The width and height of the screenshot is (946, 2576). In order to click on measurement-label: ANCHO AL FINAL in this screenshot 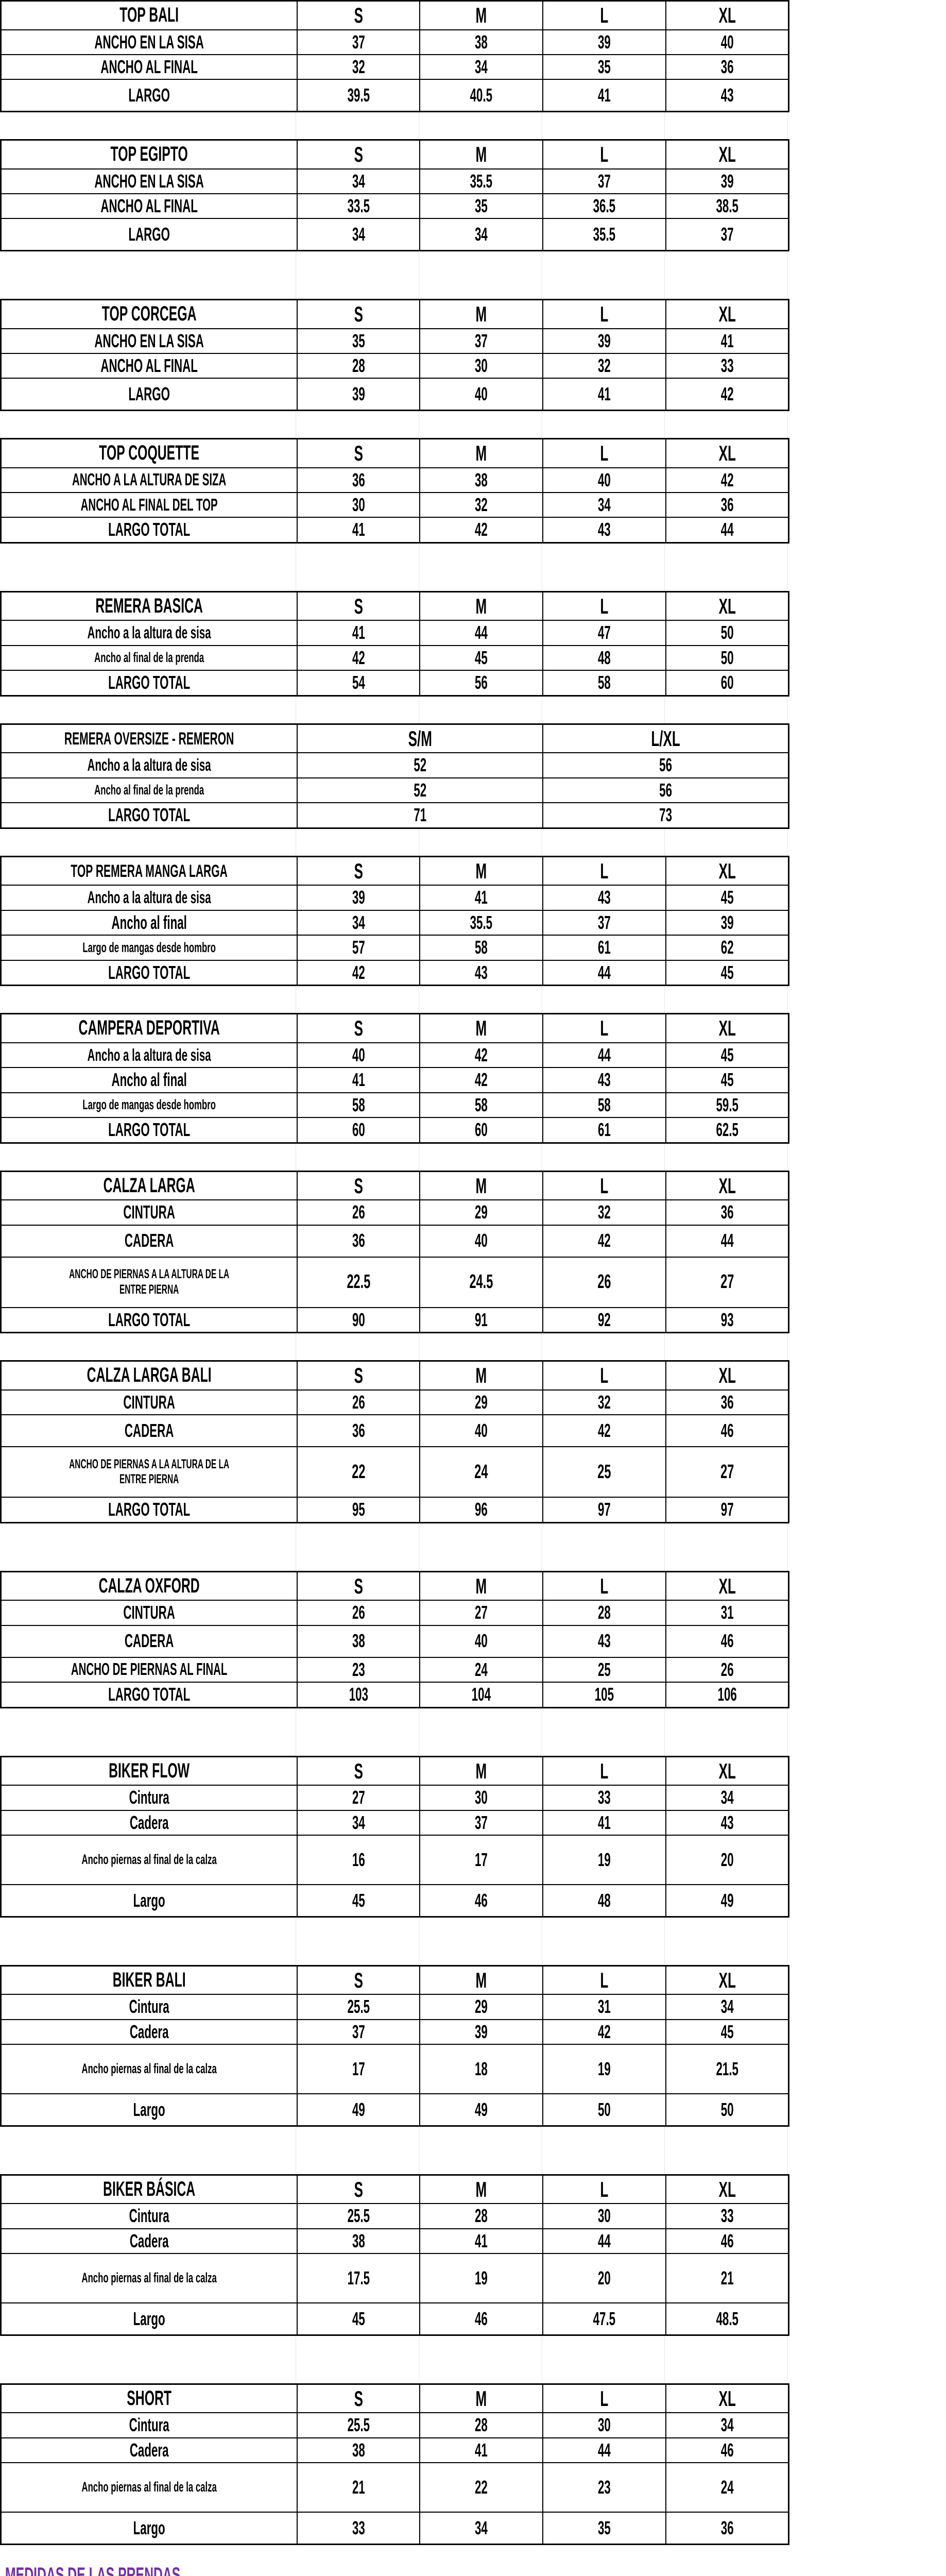, I will do `click(149, 206)`.